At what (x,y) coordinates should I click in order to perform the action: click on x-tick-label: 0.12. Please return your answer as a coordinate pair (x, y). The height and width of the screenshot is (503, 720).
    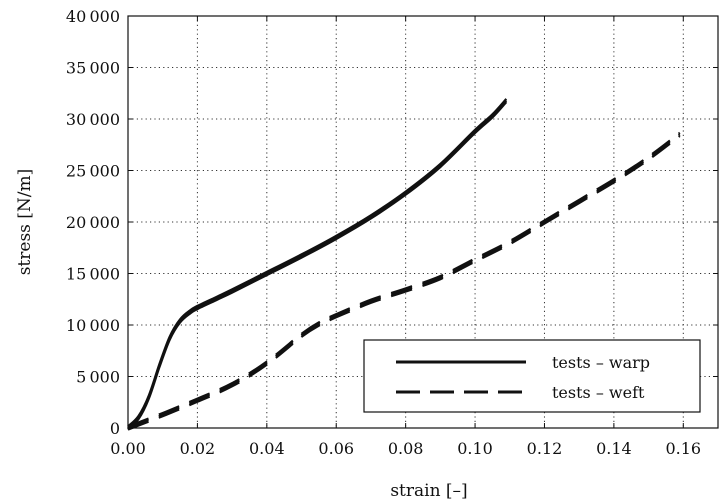
    Looking at the image, I should click on (545, 448).